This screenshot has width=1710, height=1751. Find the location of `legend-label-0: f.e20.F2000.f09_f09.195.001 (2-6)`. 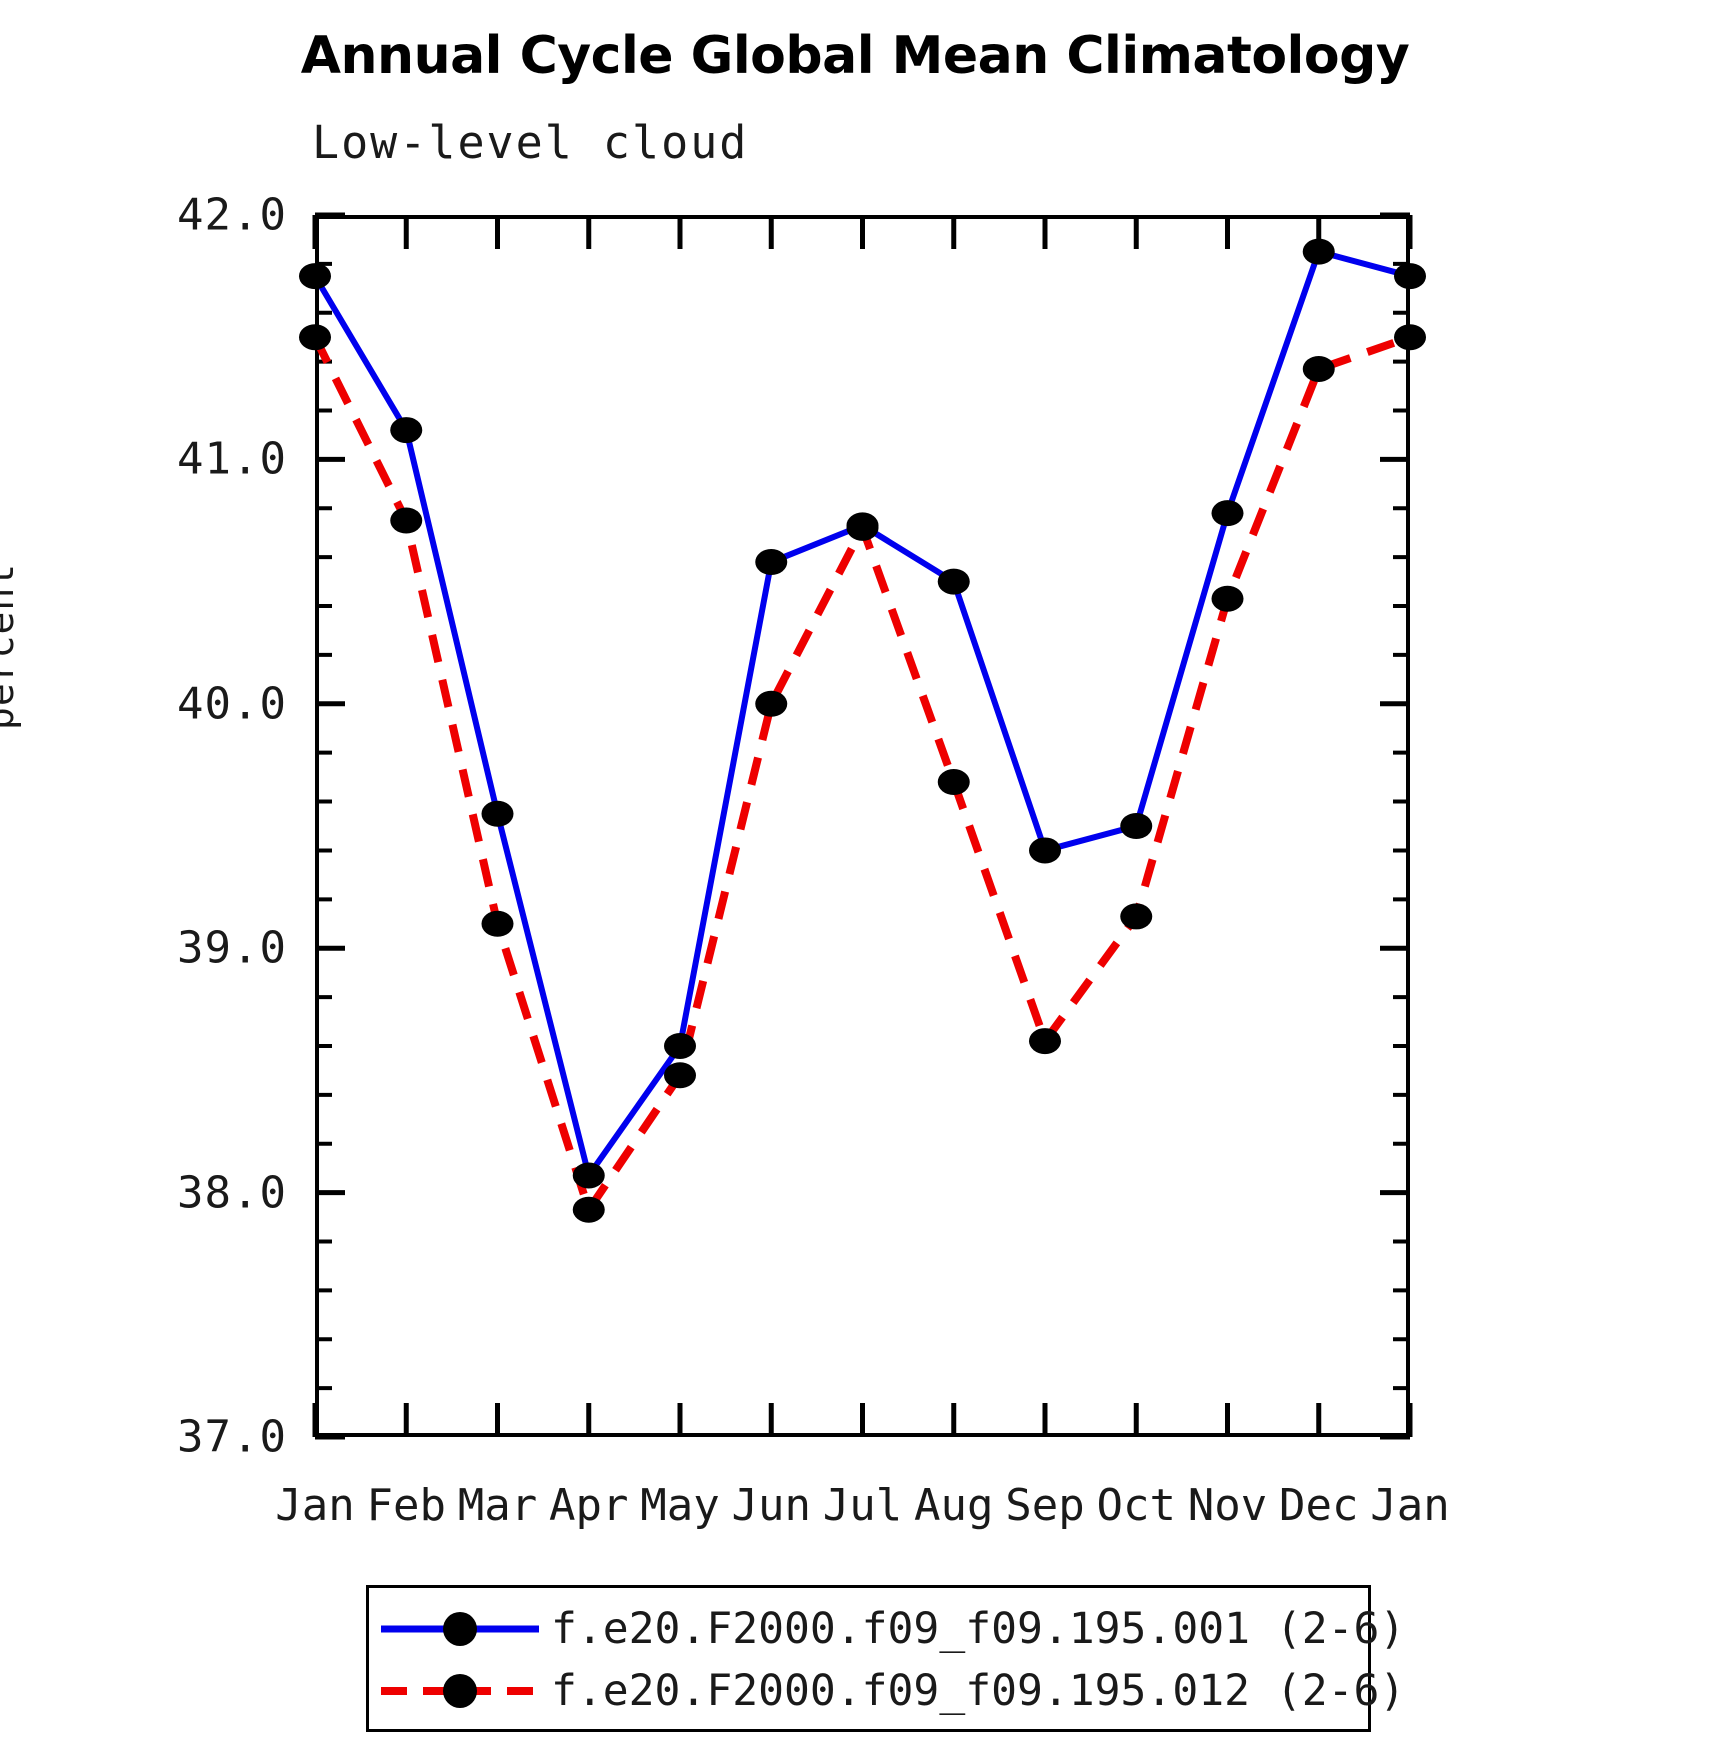

legend-label-0: f.e20.F2000.f09_f09.195.001 (2-6) is located at coordinates (978, 1629).